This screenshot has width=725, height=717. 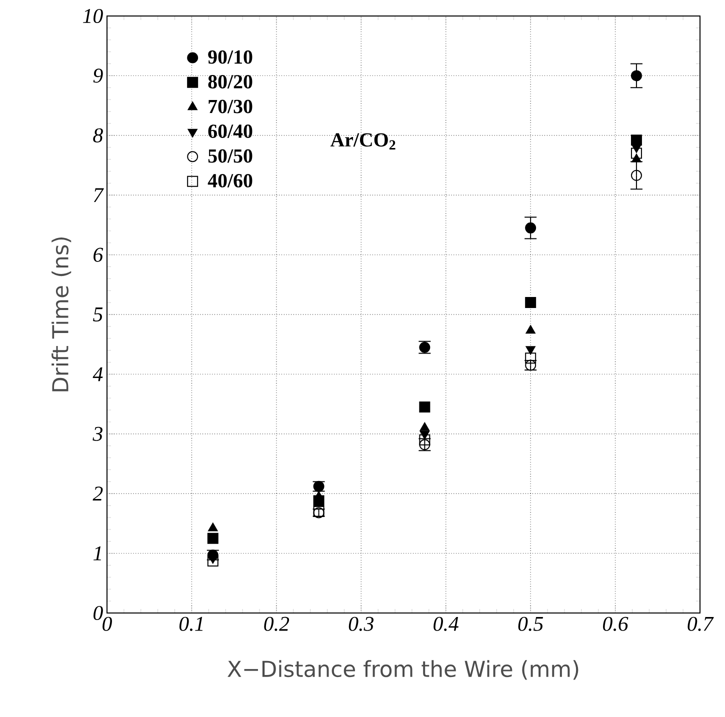 What do you see at coordinates (363, 141) in the screenshot?
I see `annotation: Ar/CO$_{2}$` at bounding box center [363, 141].